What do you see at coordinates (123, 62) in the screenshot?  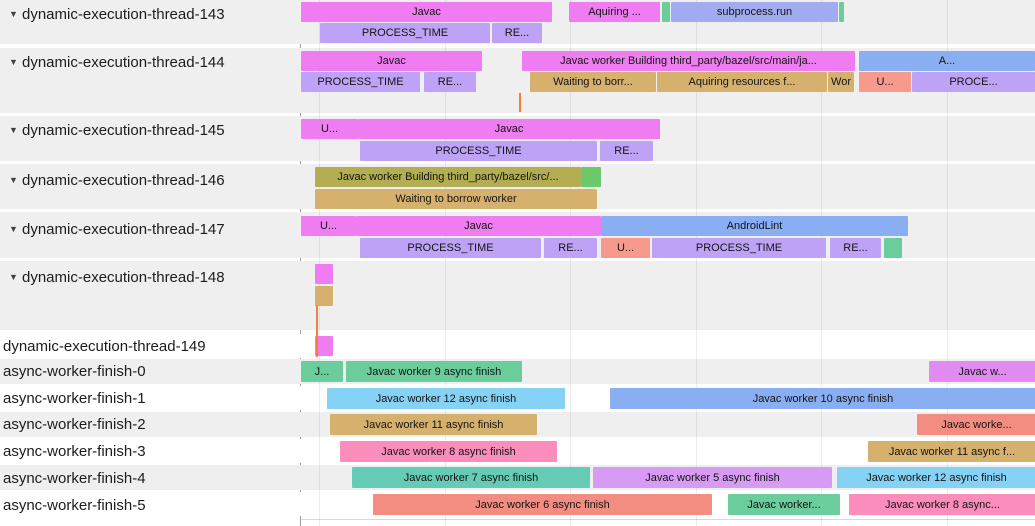 I see `track-name: dynamic-execution-thread-144` at bounding box center [123, 62].